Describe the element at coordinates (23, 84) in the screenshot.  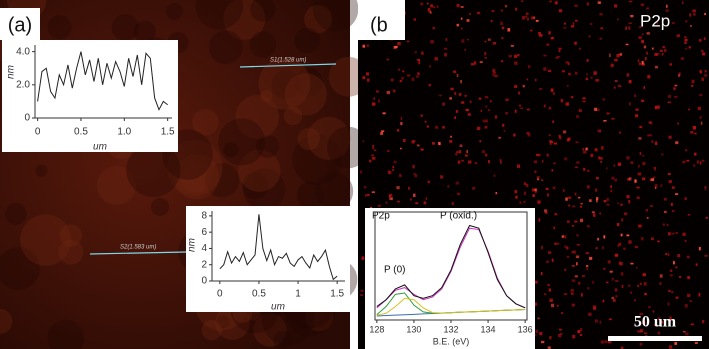
I see `y-tick-label: 2.0` at that location.